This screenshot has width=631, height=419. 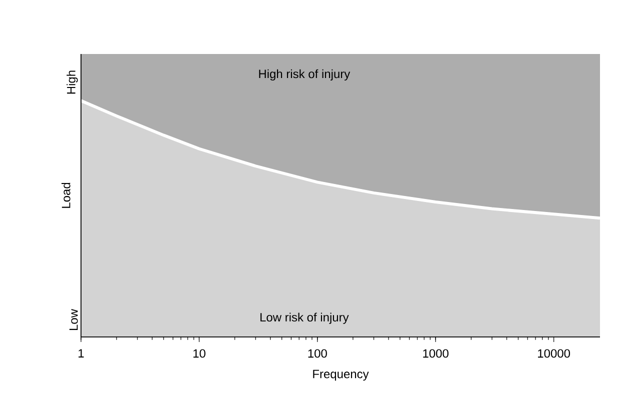 I want to click on x-tick-label: 100, so click(x=317, y=353).